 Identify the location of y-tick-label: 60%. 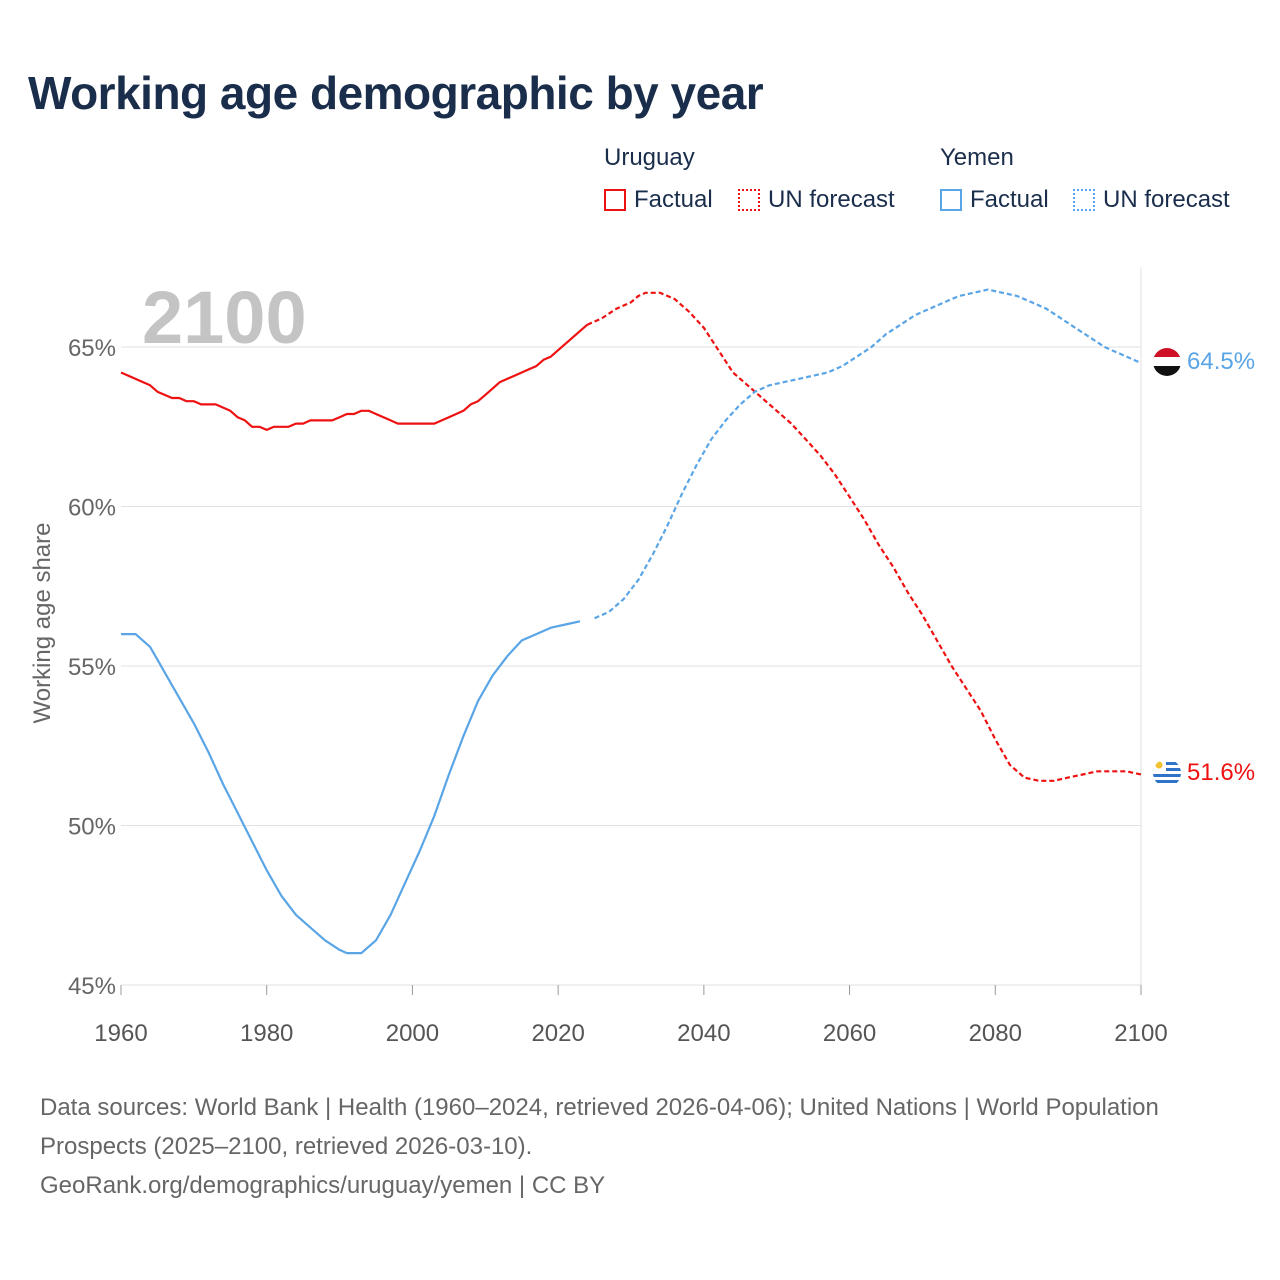
(92, 508).